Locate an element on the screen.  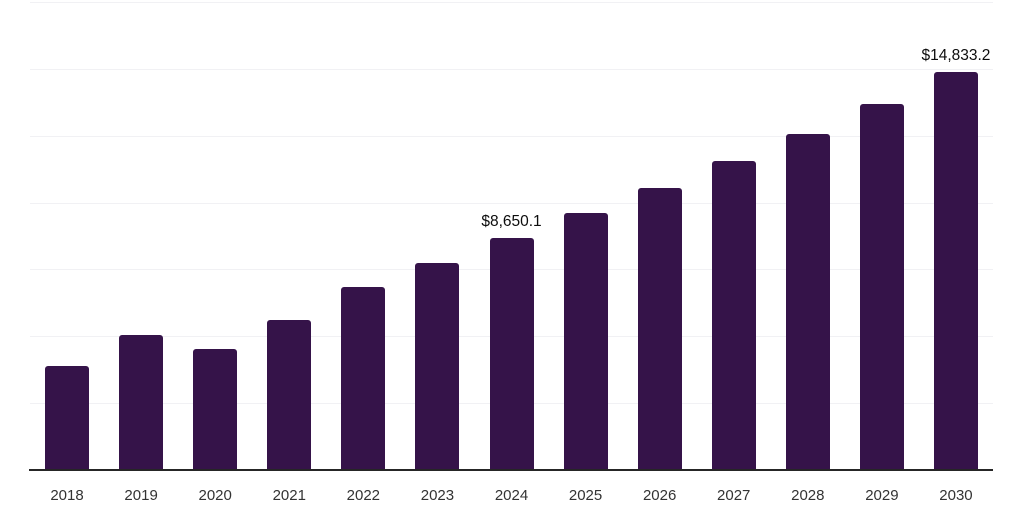
bar-2028 is located at coordinates (807, 301).